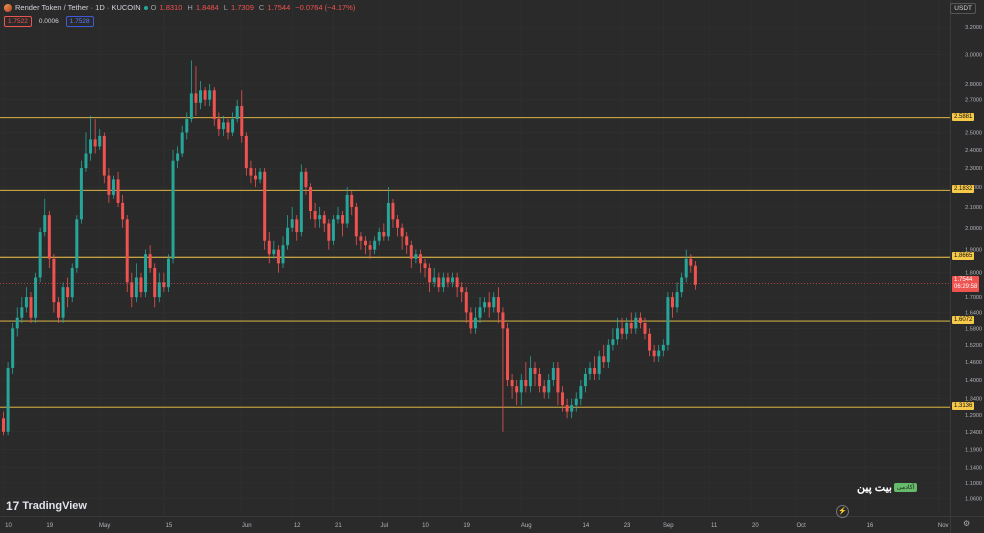 This screenshot has width=984, height=533. I want to click on symbol-title: Render Token / Tether · 1D · KUCOIN, so click(78, 7).